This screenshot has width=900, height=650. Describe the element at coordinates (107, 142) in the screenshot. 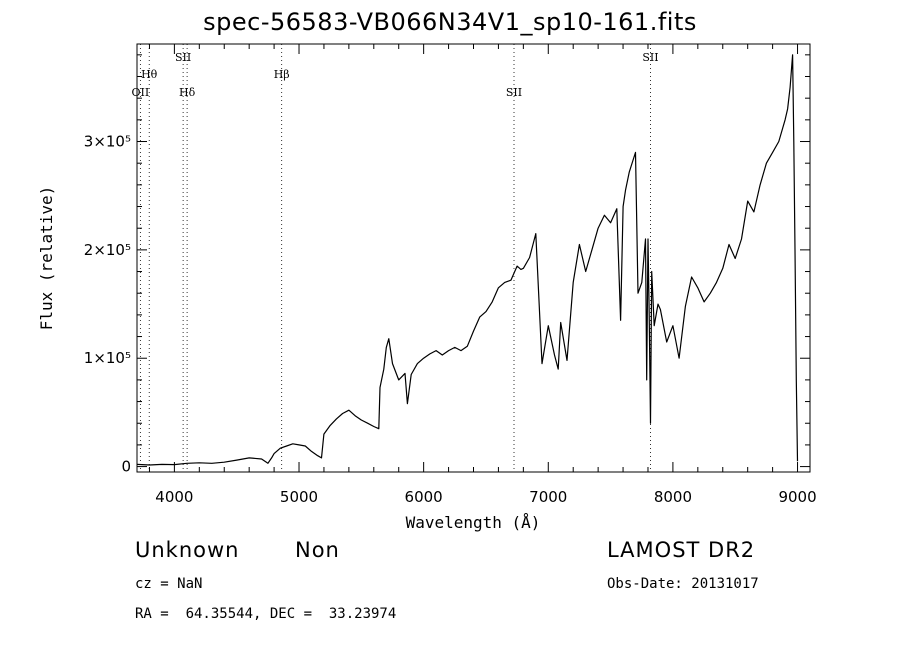

I see `y-tick-label-3: 3×10⁵` at that location.